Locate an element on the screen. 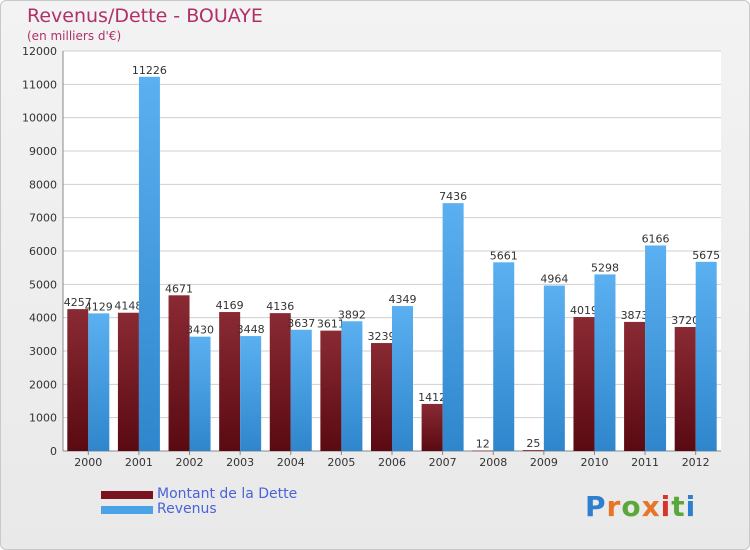  x-tick-label: 2007 is located at coordinates (443, 462).